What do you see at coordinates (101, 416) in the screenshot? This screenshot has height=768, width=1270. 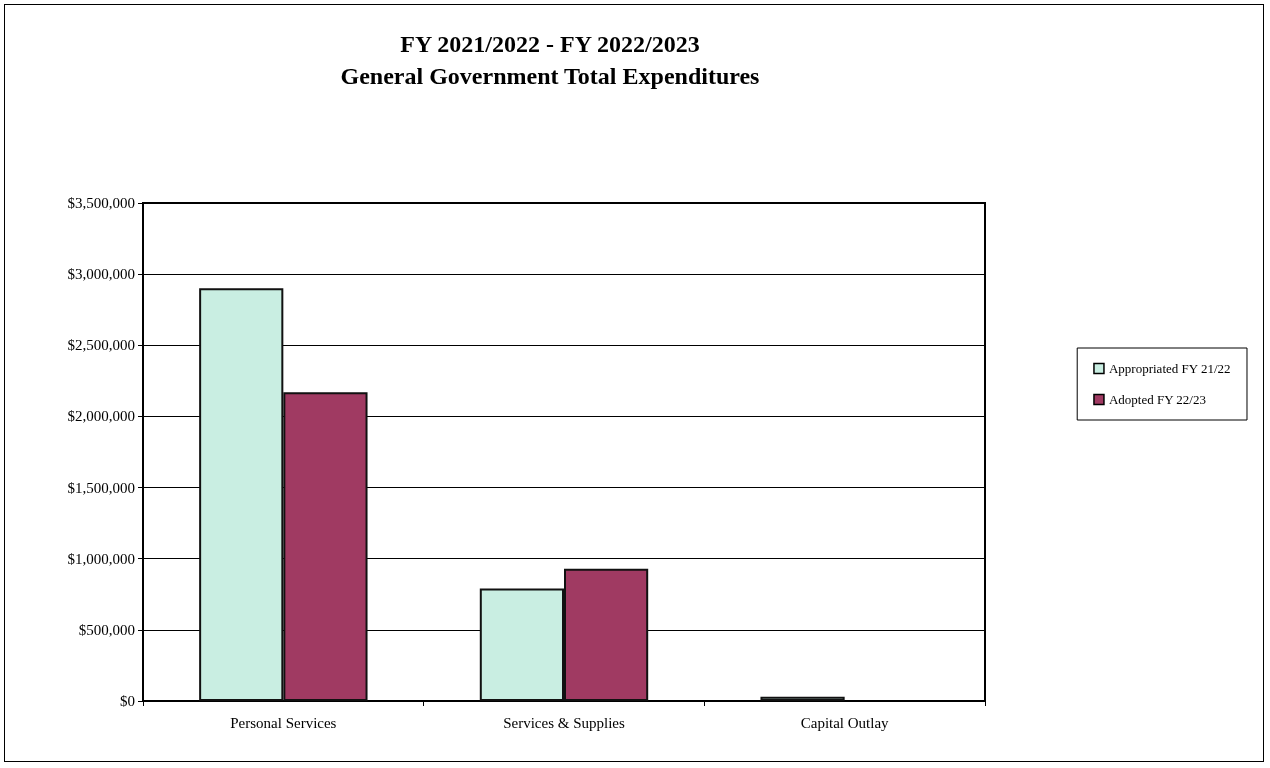 I see `y-tick-label: $2,000,000` at bounding box center [101, 416].